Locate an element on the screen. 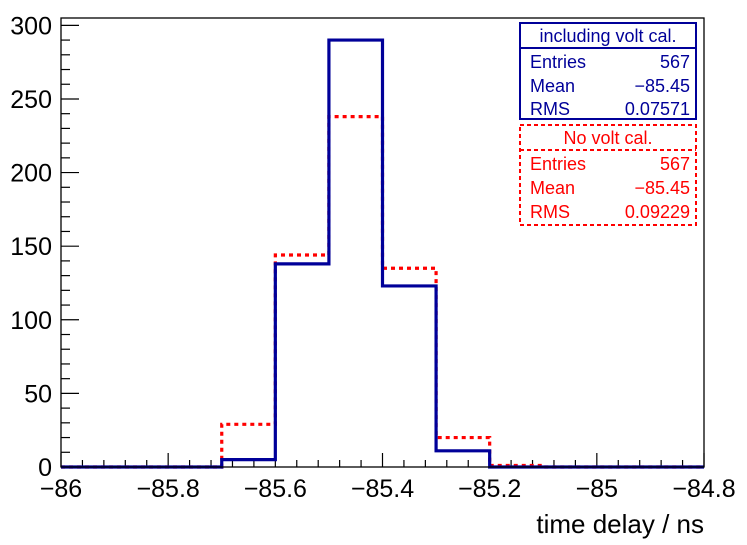 Image resolution: width=747 pixels, height=545 pixels. y-tick-label: 150 is located at coordinates (31, 247).